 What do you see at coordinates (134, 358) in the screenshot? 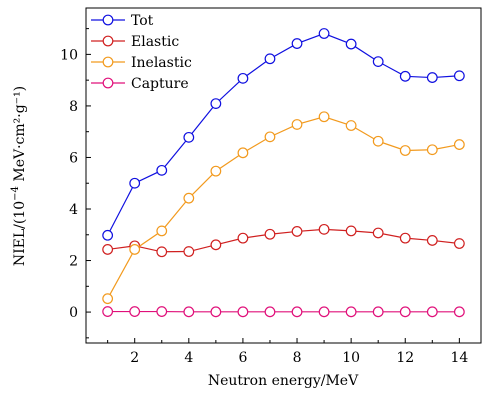
I see `x-tick-label: 2` at bounding box center [134, 358].